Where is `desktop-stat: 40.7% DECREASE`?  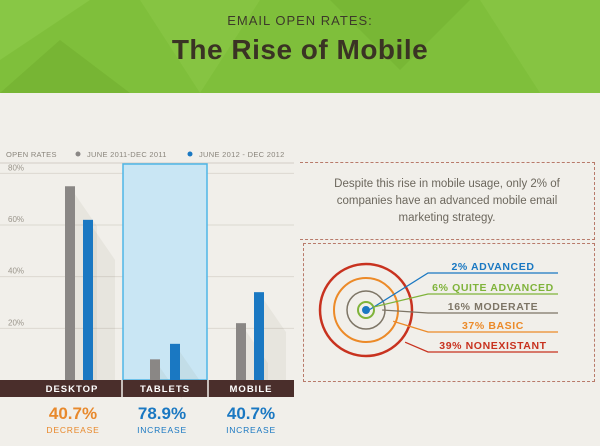 desktop-stat: 40.7% DECREASE is located at coordinates (73, 419).